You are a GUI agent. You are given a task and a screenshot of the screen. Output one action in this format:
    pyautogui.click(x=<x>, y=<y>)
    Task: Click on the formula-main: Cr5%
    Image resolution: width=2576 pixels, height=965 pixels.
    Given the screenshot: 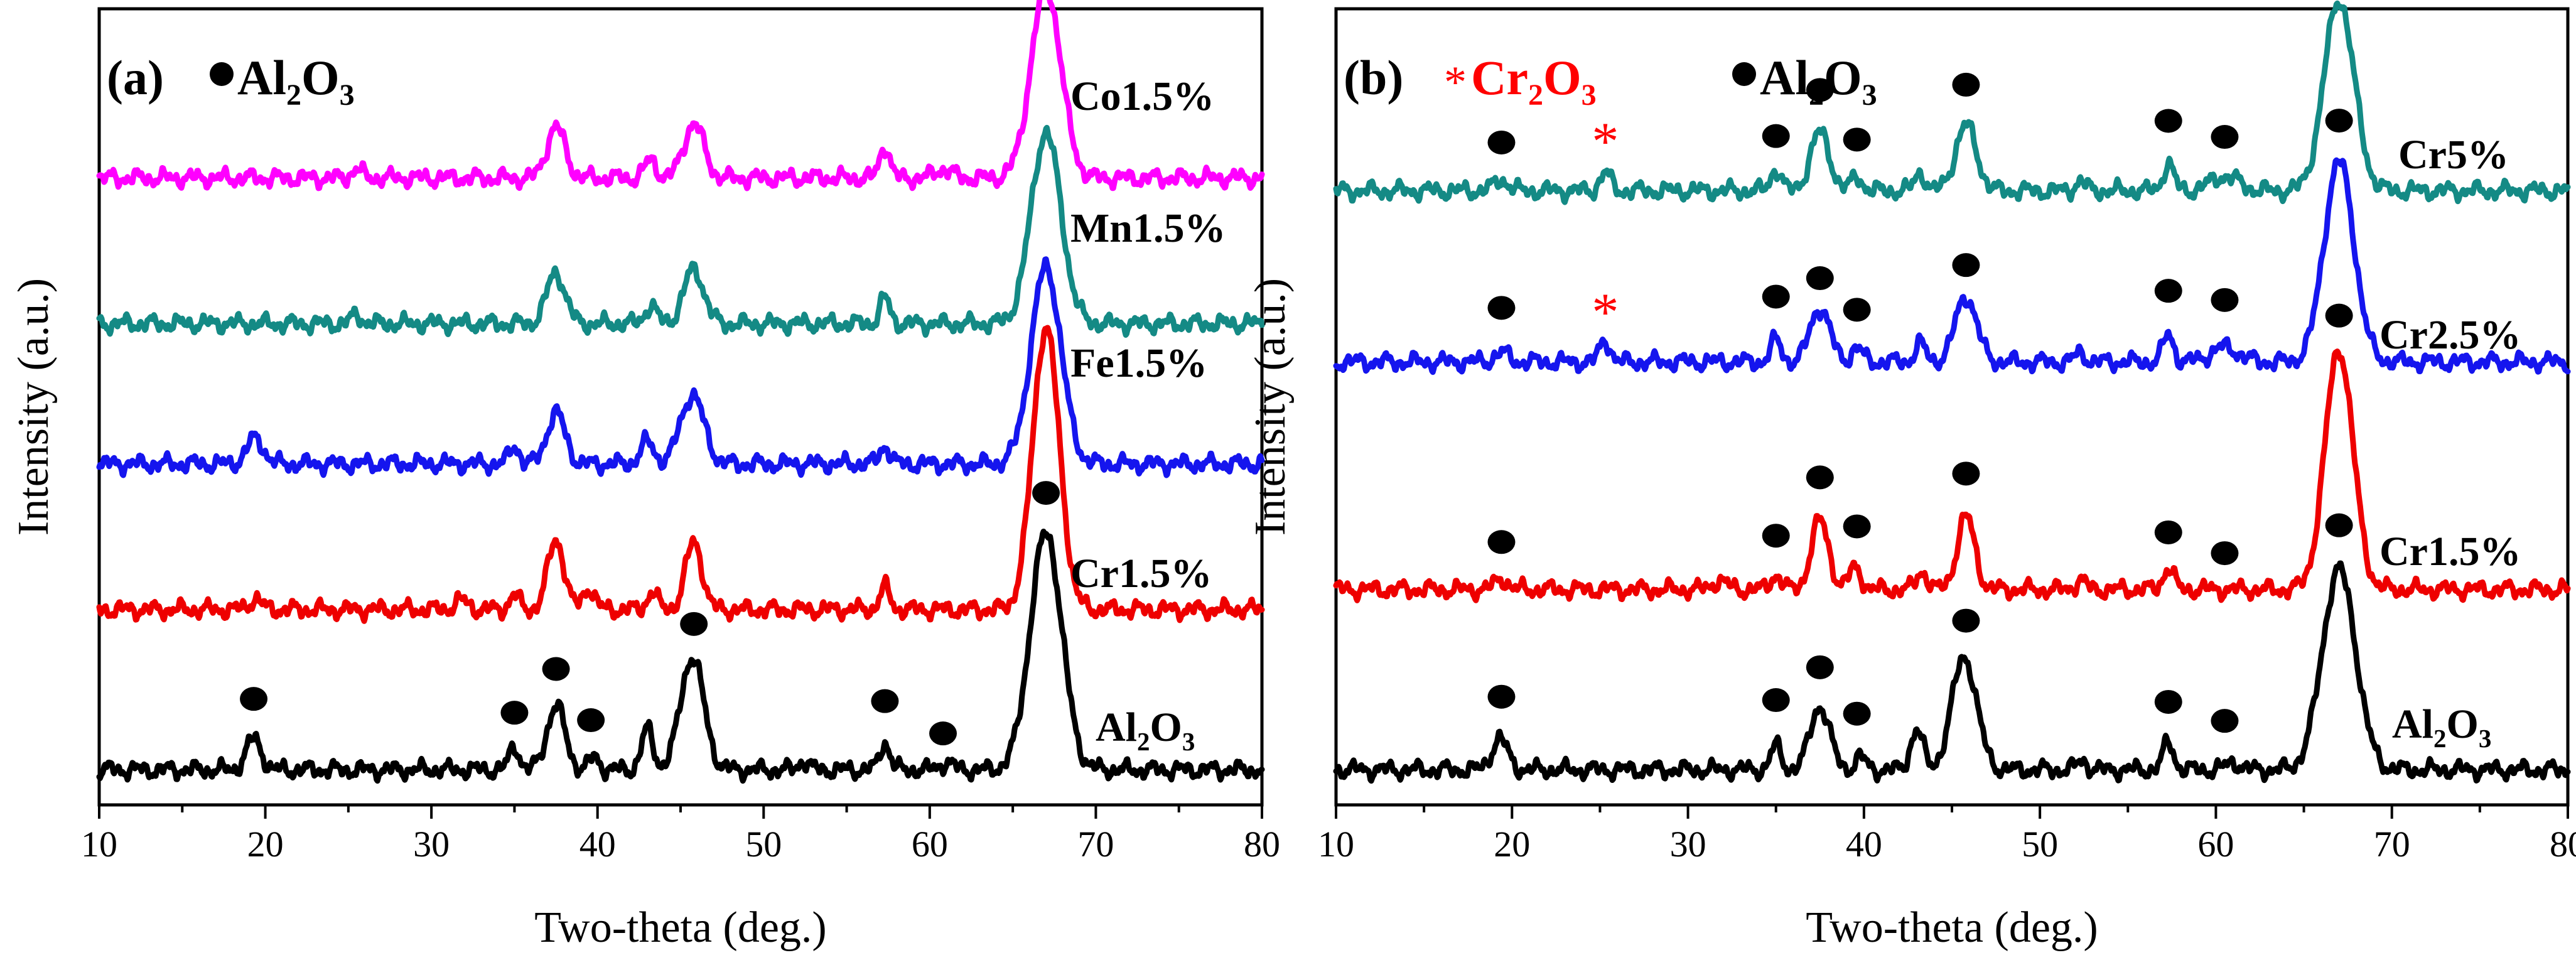 What is the action you would take?
    pyautogui.click(x=2453, y=155)
    